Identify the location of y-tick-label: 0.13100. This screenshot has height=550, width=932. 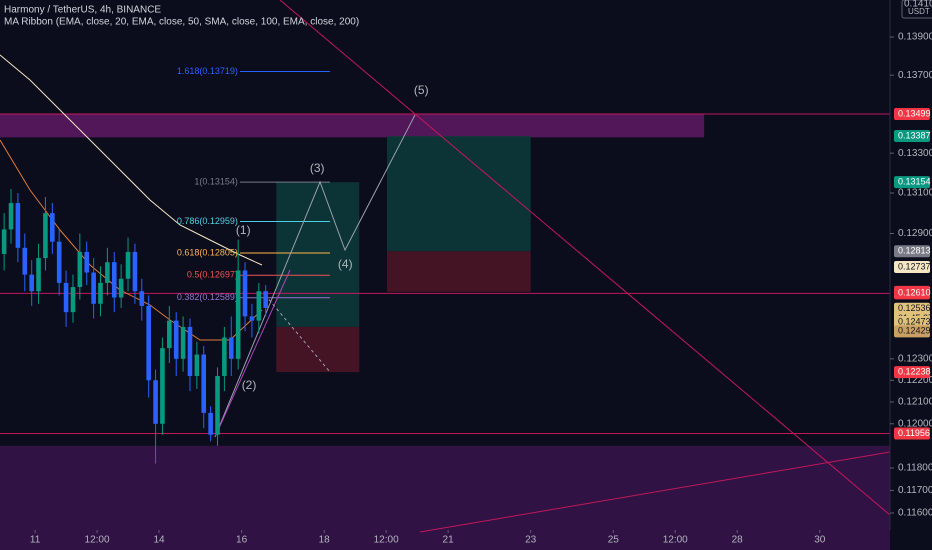
(915, 193).